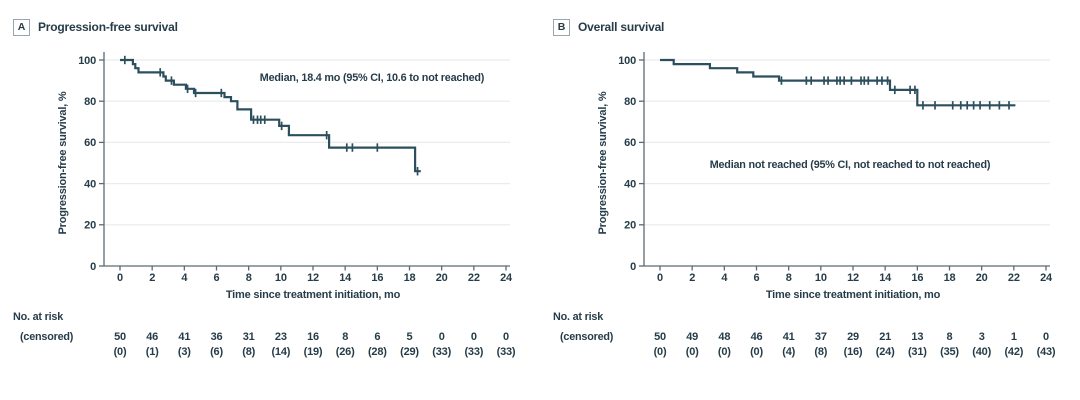 This screenshot has width=1080, height=400. I want to click on panel-b-title: Overall survival, so click(621, 27).